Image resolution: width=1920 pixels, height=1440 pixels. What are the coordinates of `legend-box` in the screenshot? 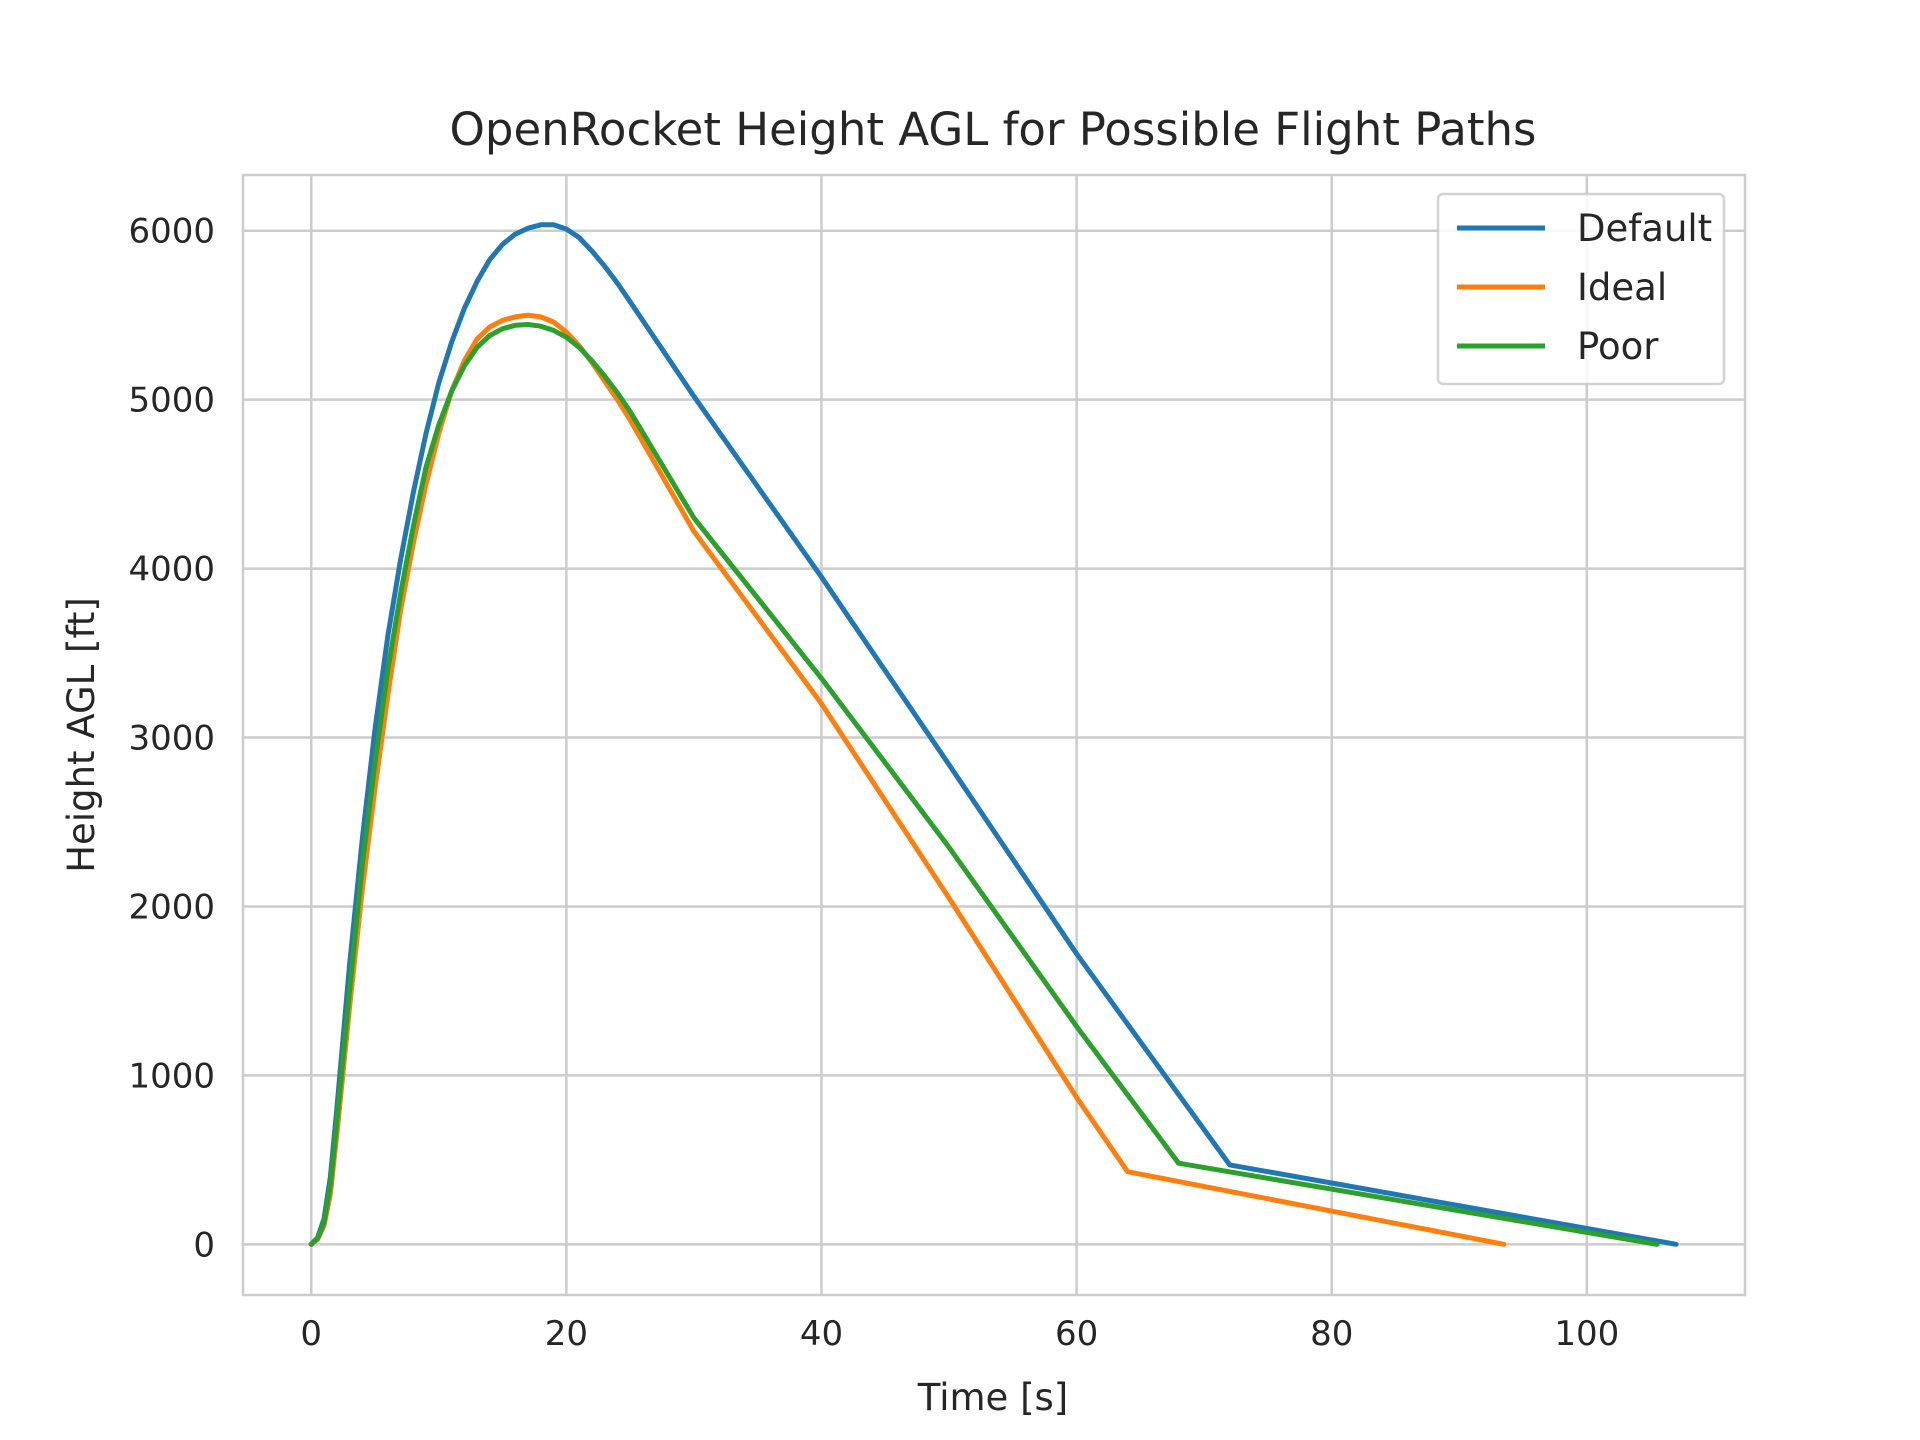 It's located at (1581, 289).